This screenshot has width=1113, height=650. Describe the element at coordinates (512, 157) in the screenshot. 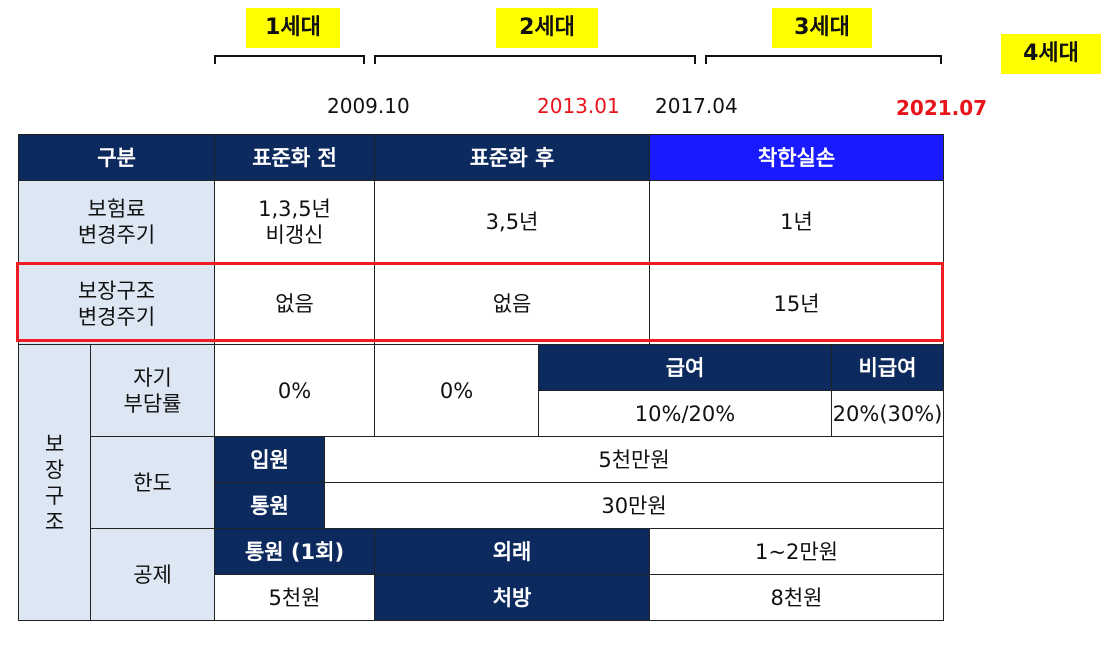

I see `header-after-std: 표준화 후` at that location.